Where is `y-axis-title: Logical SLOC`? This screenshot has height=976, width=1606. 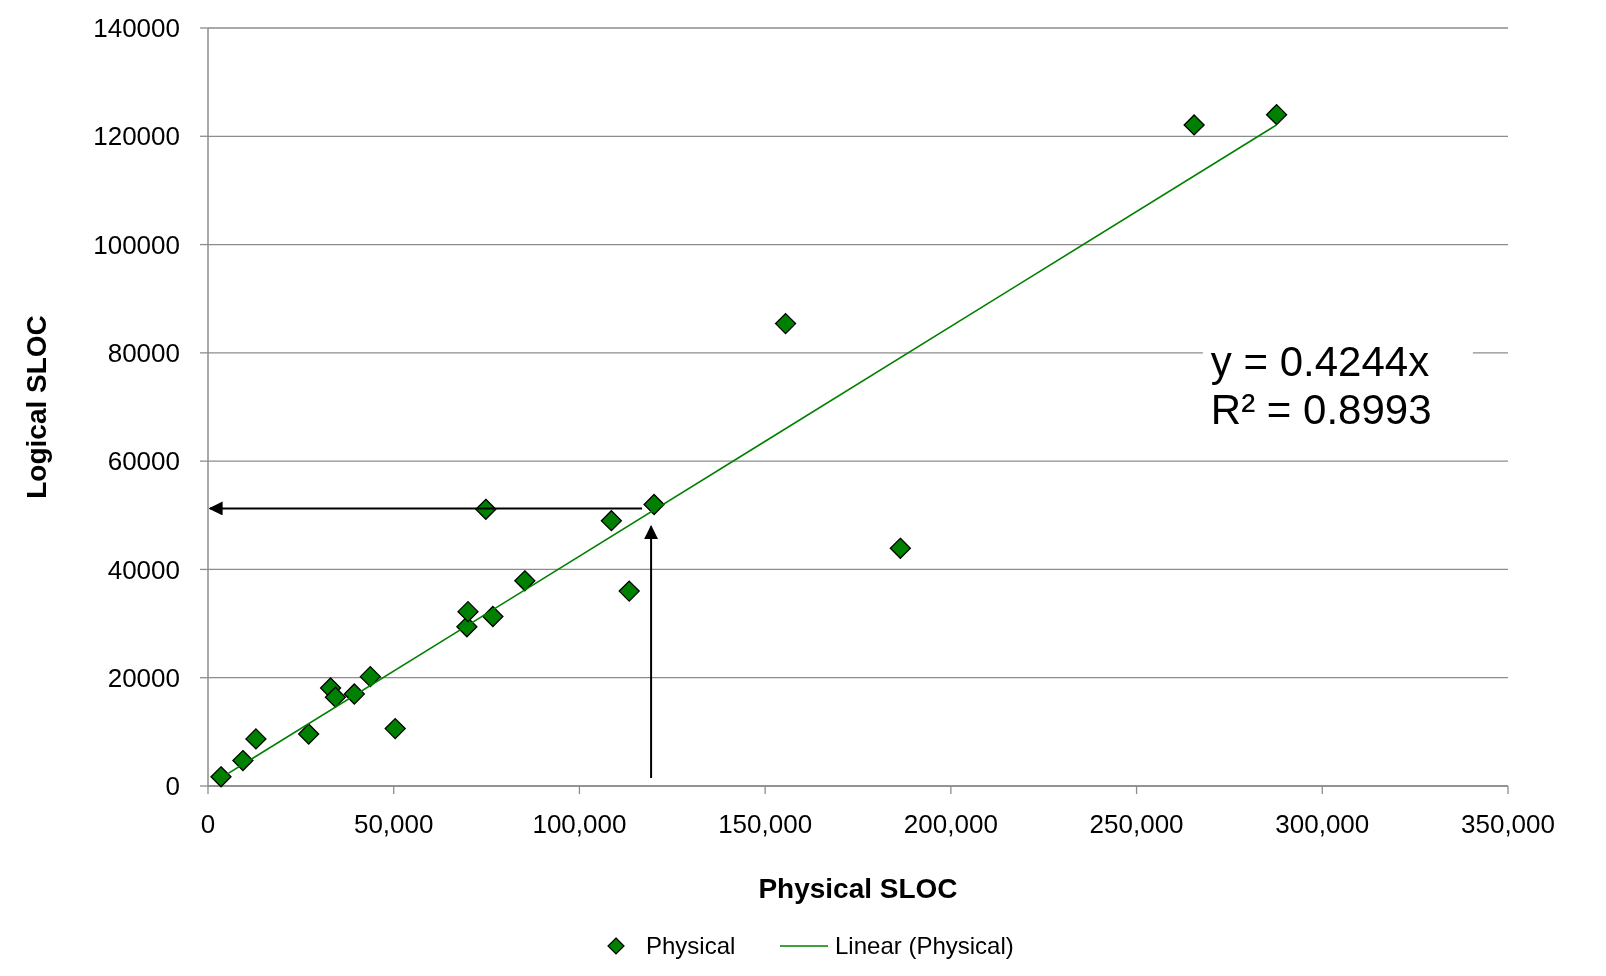 y-axis-title: Logical SLOC is located at coordinates (36, 407).